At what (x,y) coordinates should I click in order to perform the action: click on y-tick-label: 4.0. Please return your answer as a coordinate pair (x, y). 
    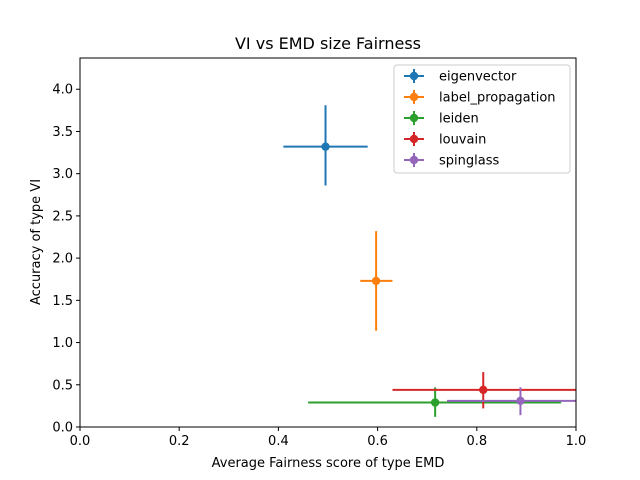
    Looking at the image, I should click on (62, 90).